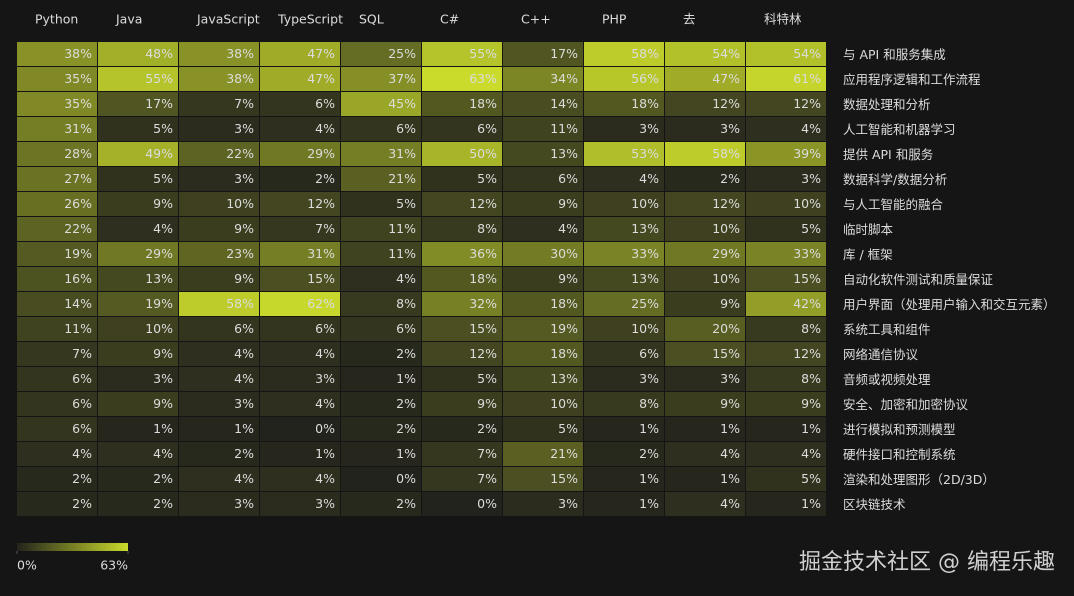  I want to click on cell-label: 22%, so click(240, 153).